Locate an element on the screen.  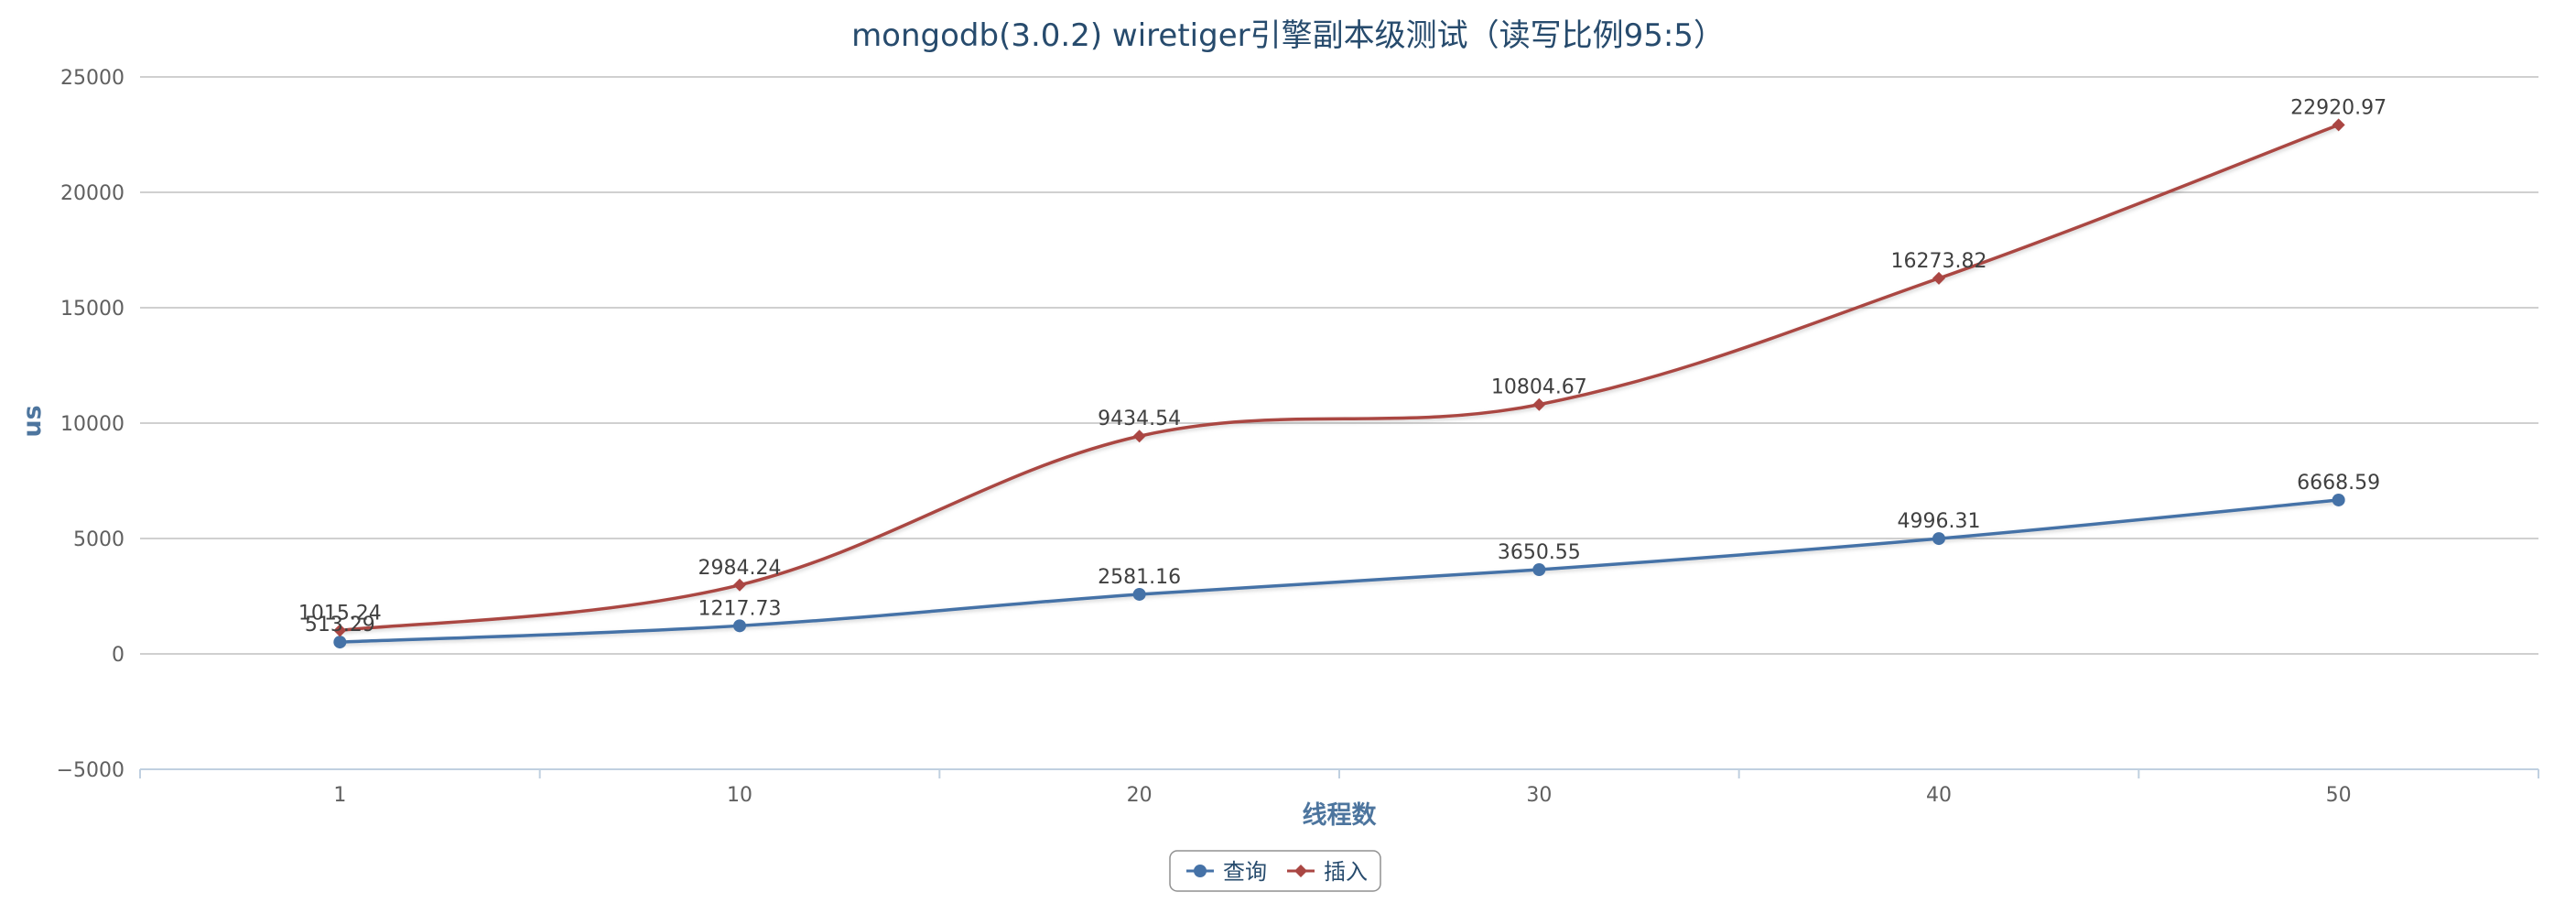
series-1-data-label: 2581.16 is located at coordinates (1140, 577).